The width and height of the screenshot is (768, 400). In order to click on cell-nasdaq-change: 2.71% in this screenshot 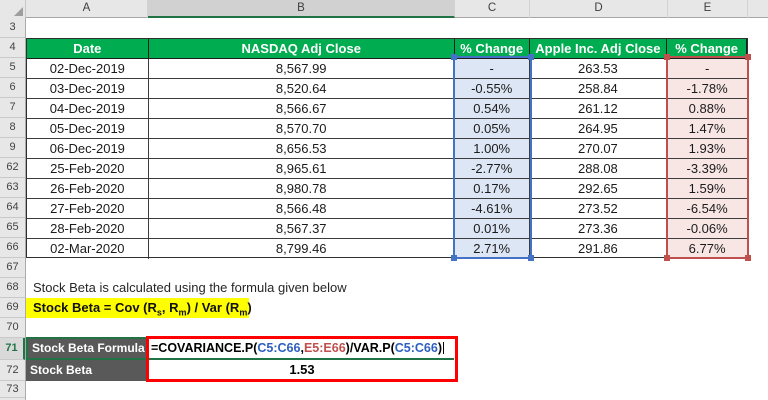, I will do `click(492, 249)`.